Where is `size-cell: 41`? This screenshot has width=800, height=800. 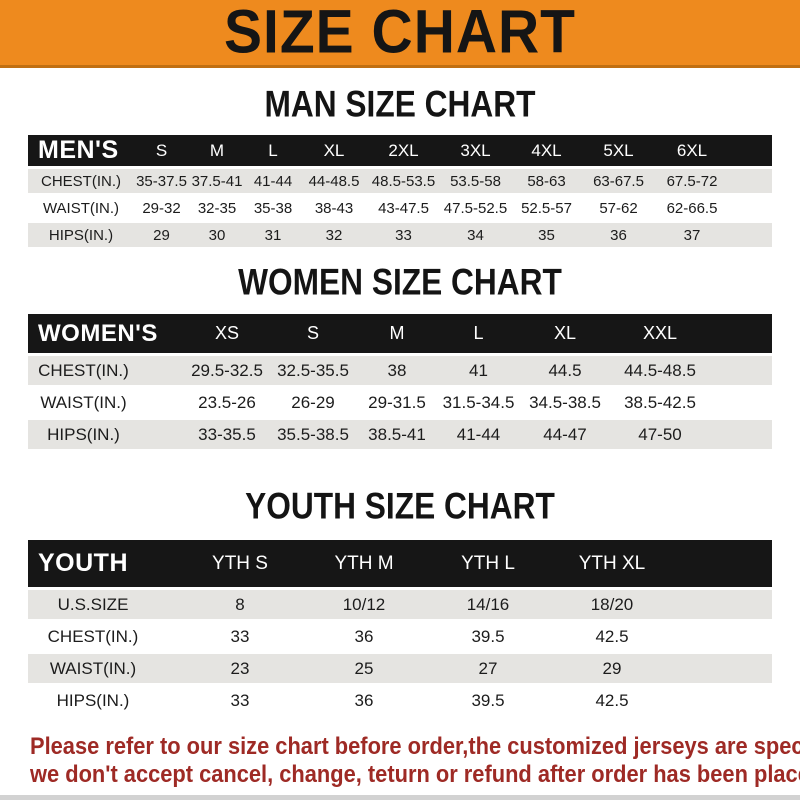 size-cell: 41 is located at coordinates (478, 370).